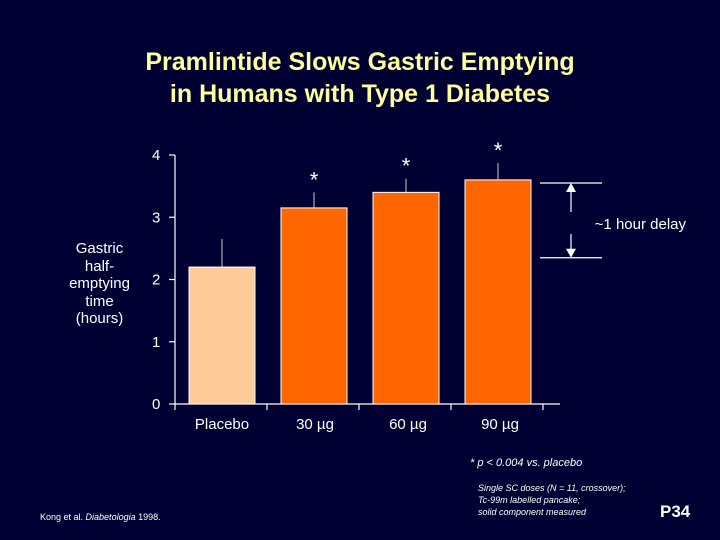 The image size is (720, 540). Describe the element at coordinates (571, 253) in the screenshot. I see `bracket-arrowhead-down` at that location.